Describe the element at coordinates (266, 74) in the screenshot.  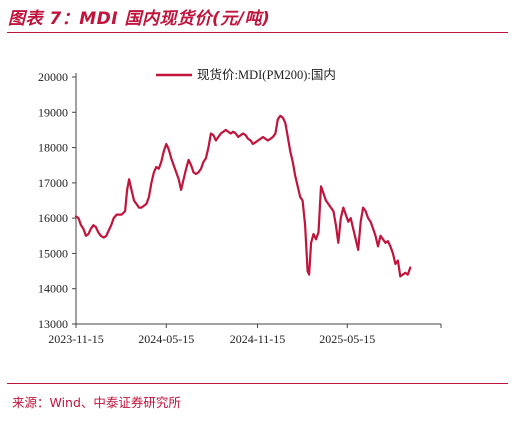
I see `legend-label: 现货价:MDI(PM200):国内` at that location.